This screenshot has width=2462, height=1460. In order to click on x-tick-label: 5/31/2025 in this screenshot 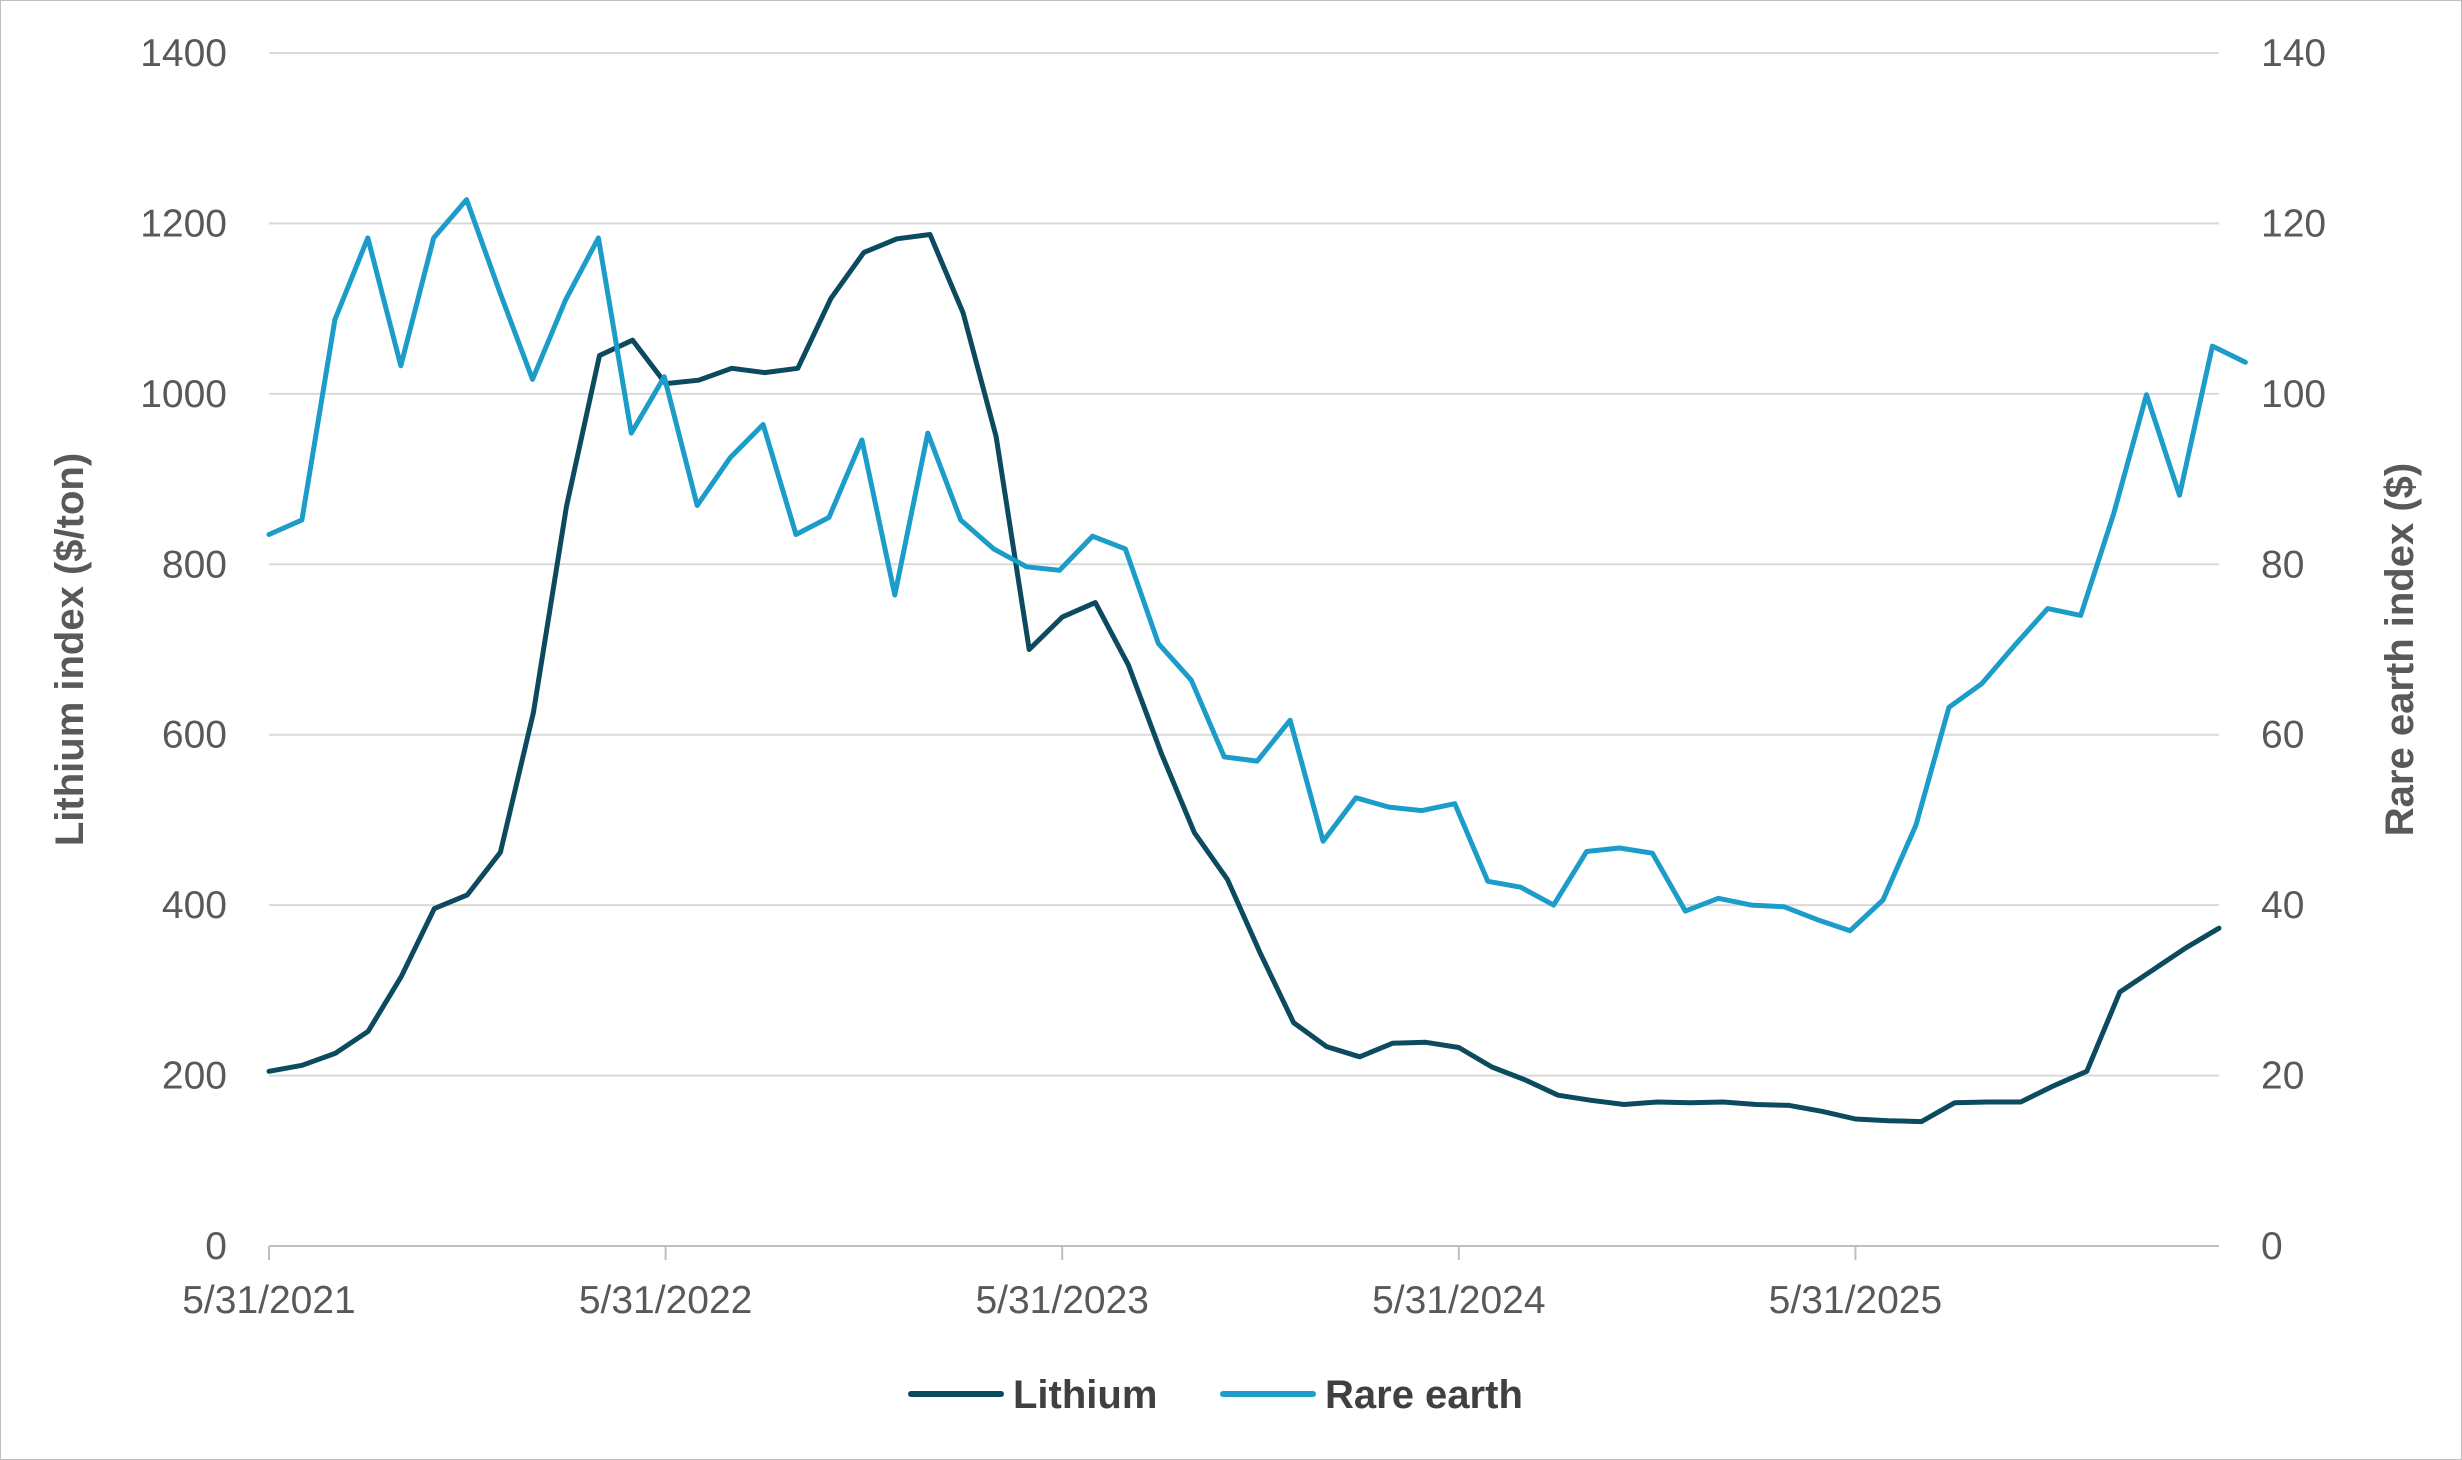, I will do `click(1856, 1300)`.